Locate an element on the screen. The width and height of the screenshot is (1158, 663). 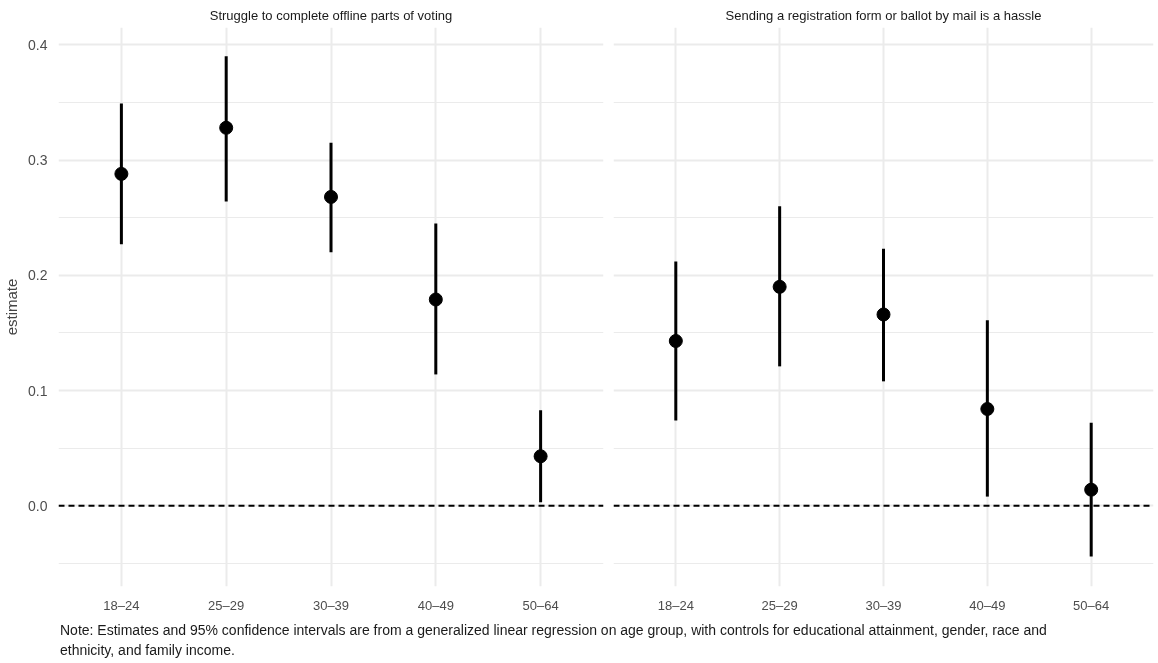
y-tick-label: 0.3 is located at coordinates (38, 160).